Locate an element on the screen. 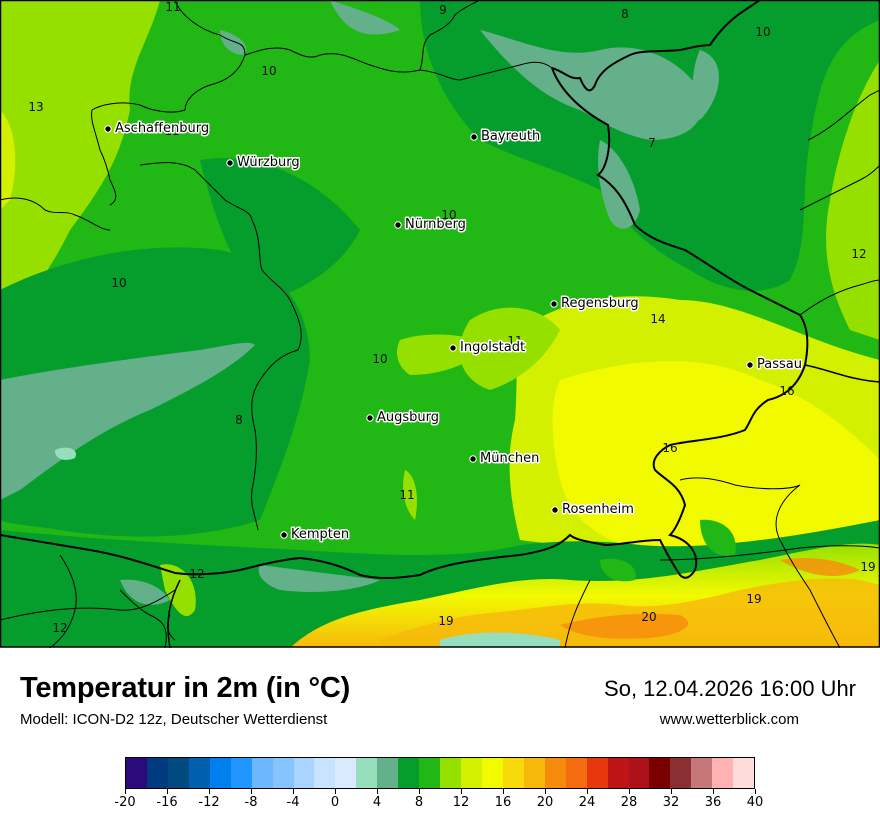  colorbar-tick-label: 8 is located at coordinates (419, 802).